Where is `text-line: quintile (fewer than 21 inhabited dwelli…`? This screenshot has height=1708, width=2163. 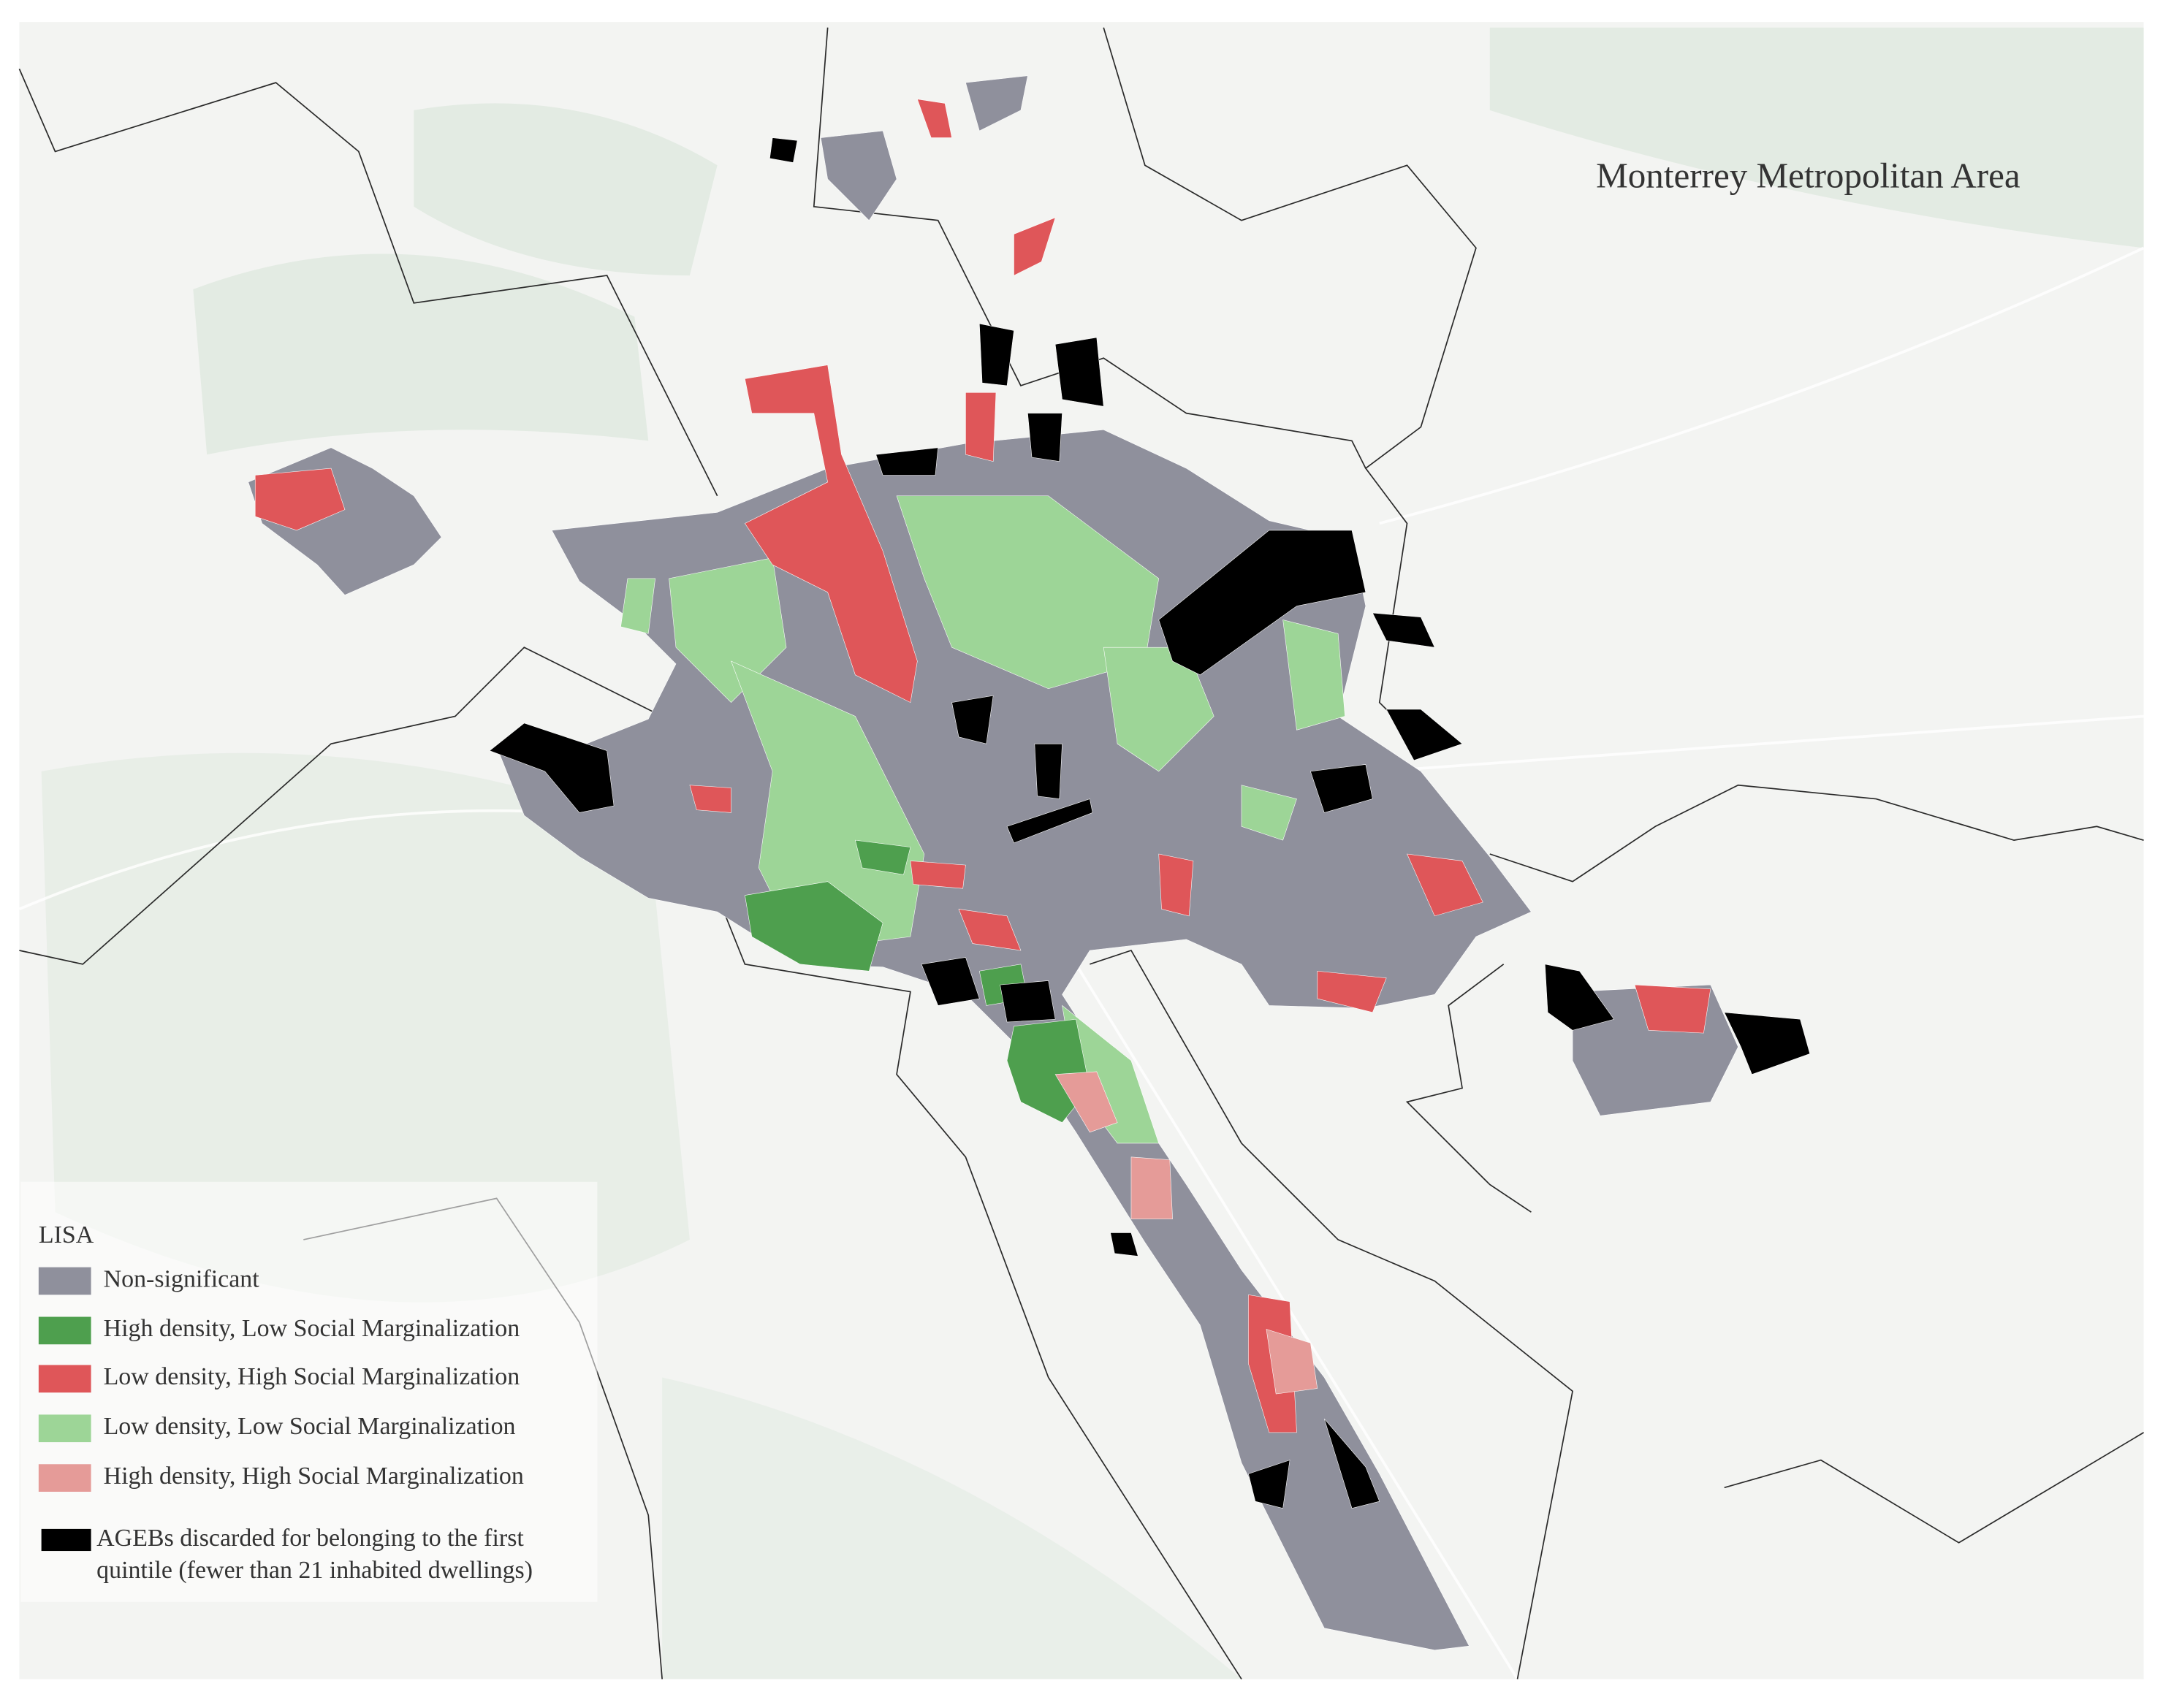 text-line: quintile (fewer than 21 inhabited dwelli… is located at coordinates (314, 1570).